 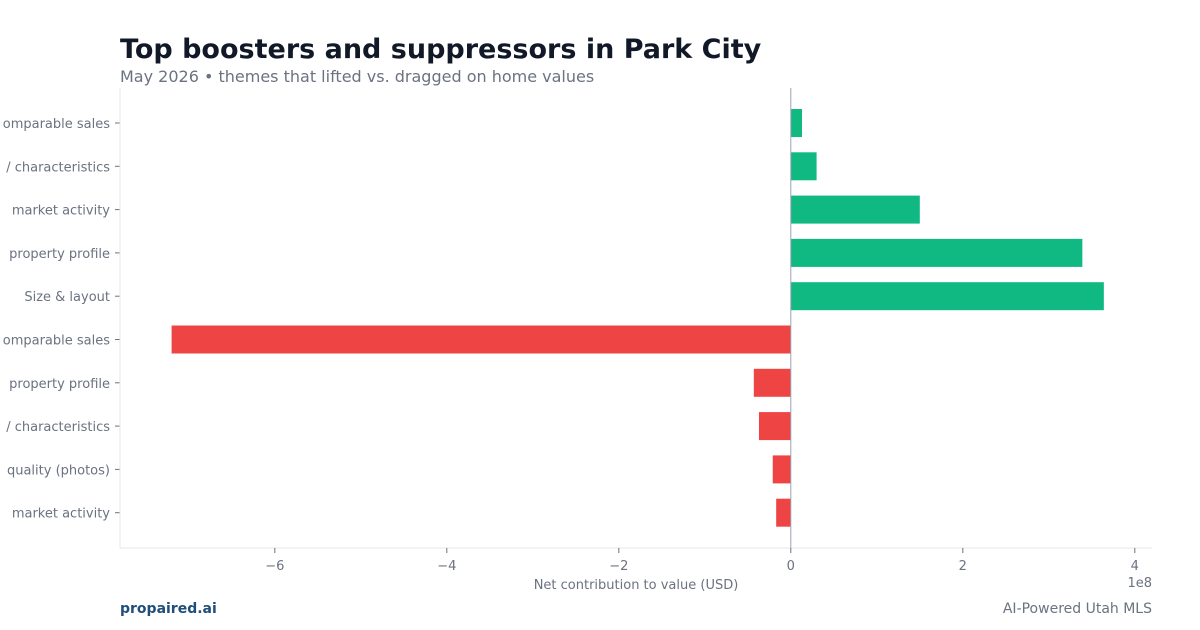 What do you see at coordinates (636, 585) in the screenshot?
I see `x-axis-label: Net contribution to value (USD)` at bounding box center [636, 585].